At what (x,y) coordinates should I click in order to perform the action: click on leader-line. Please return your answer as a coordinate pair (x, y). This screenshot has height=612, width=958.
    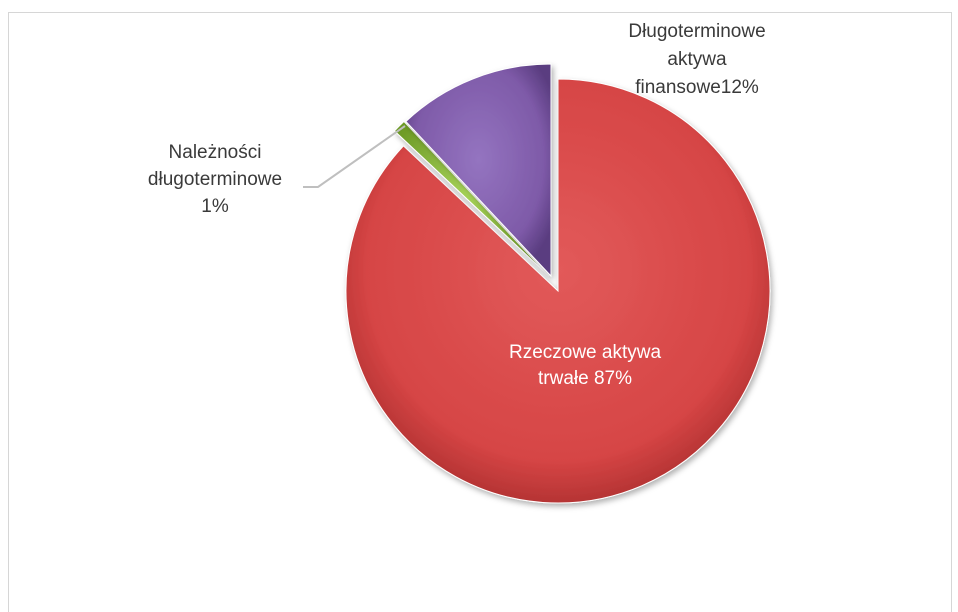
    Looking at the image, I should click on (354, 156).